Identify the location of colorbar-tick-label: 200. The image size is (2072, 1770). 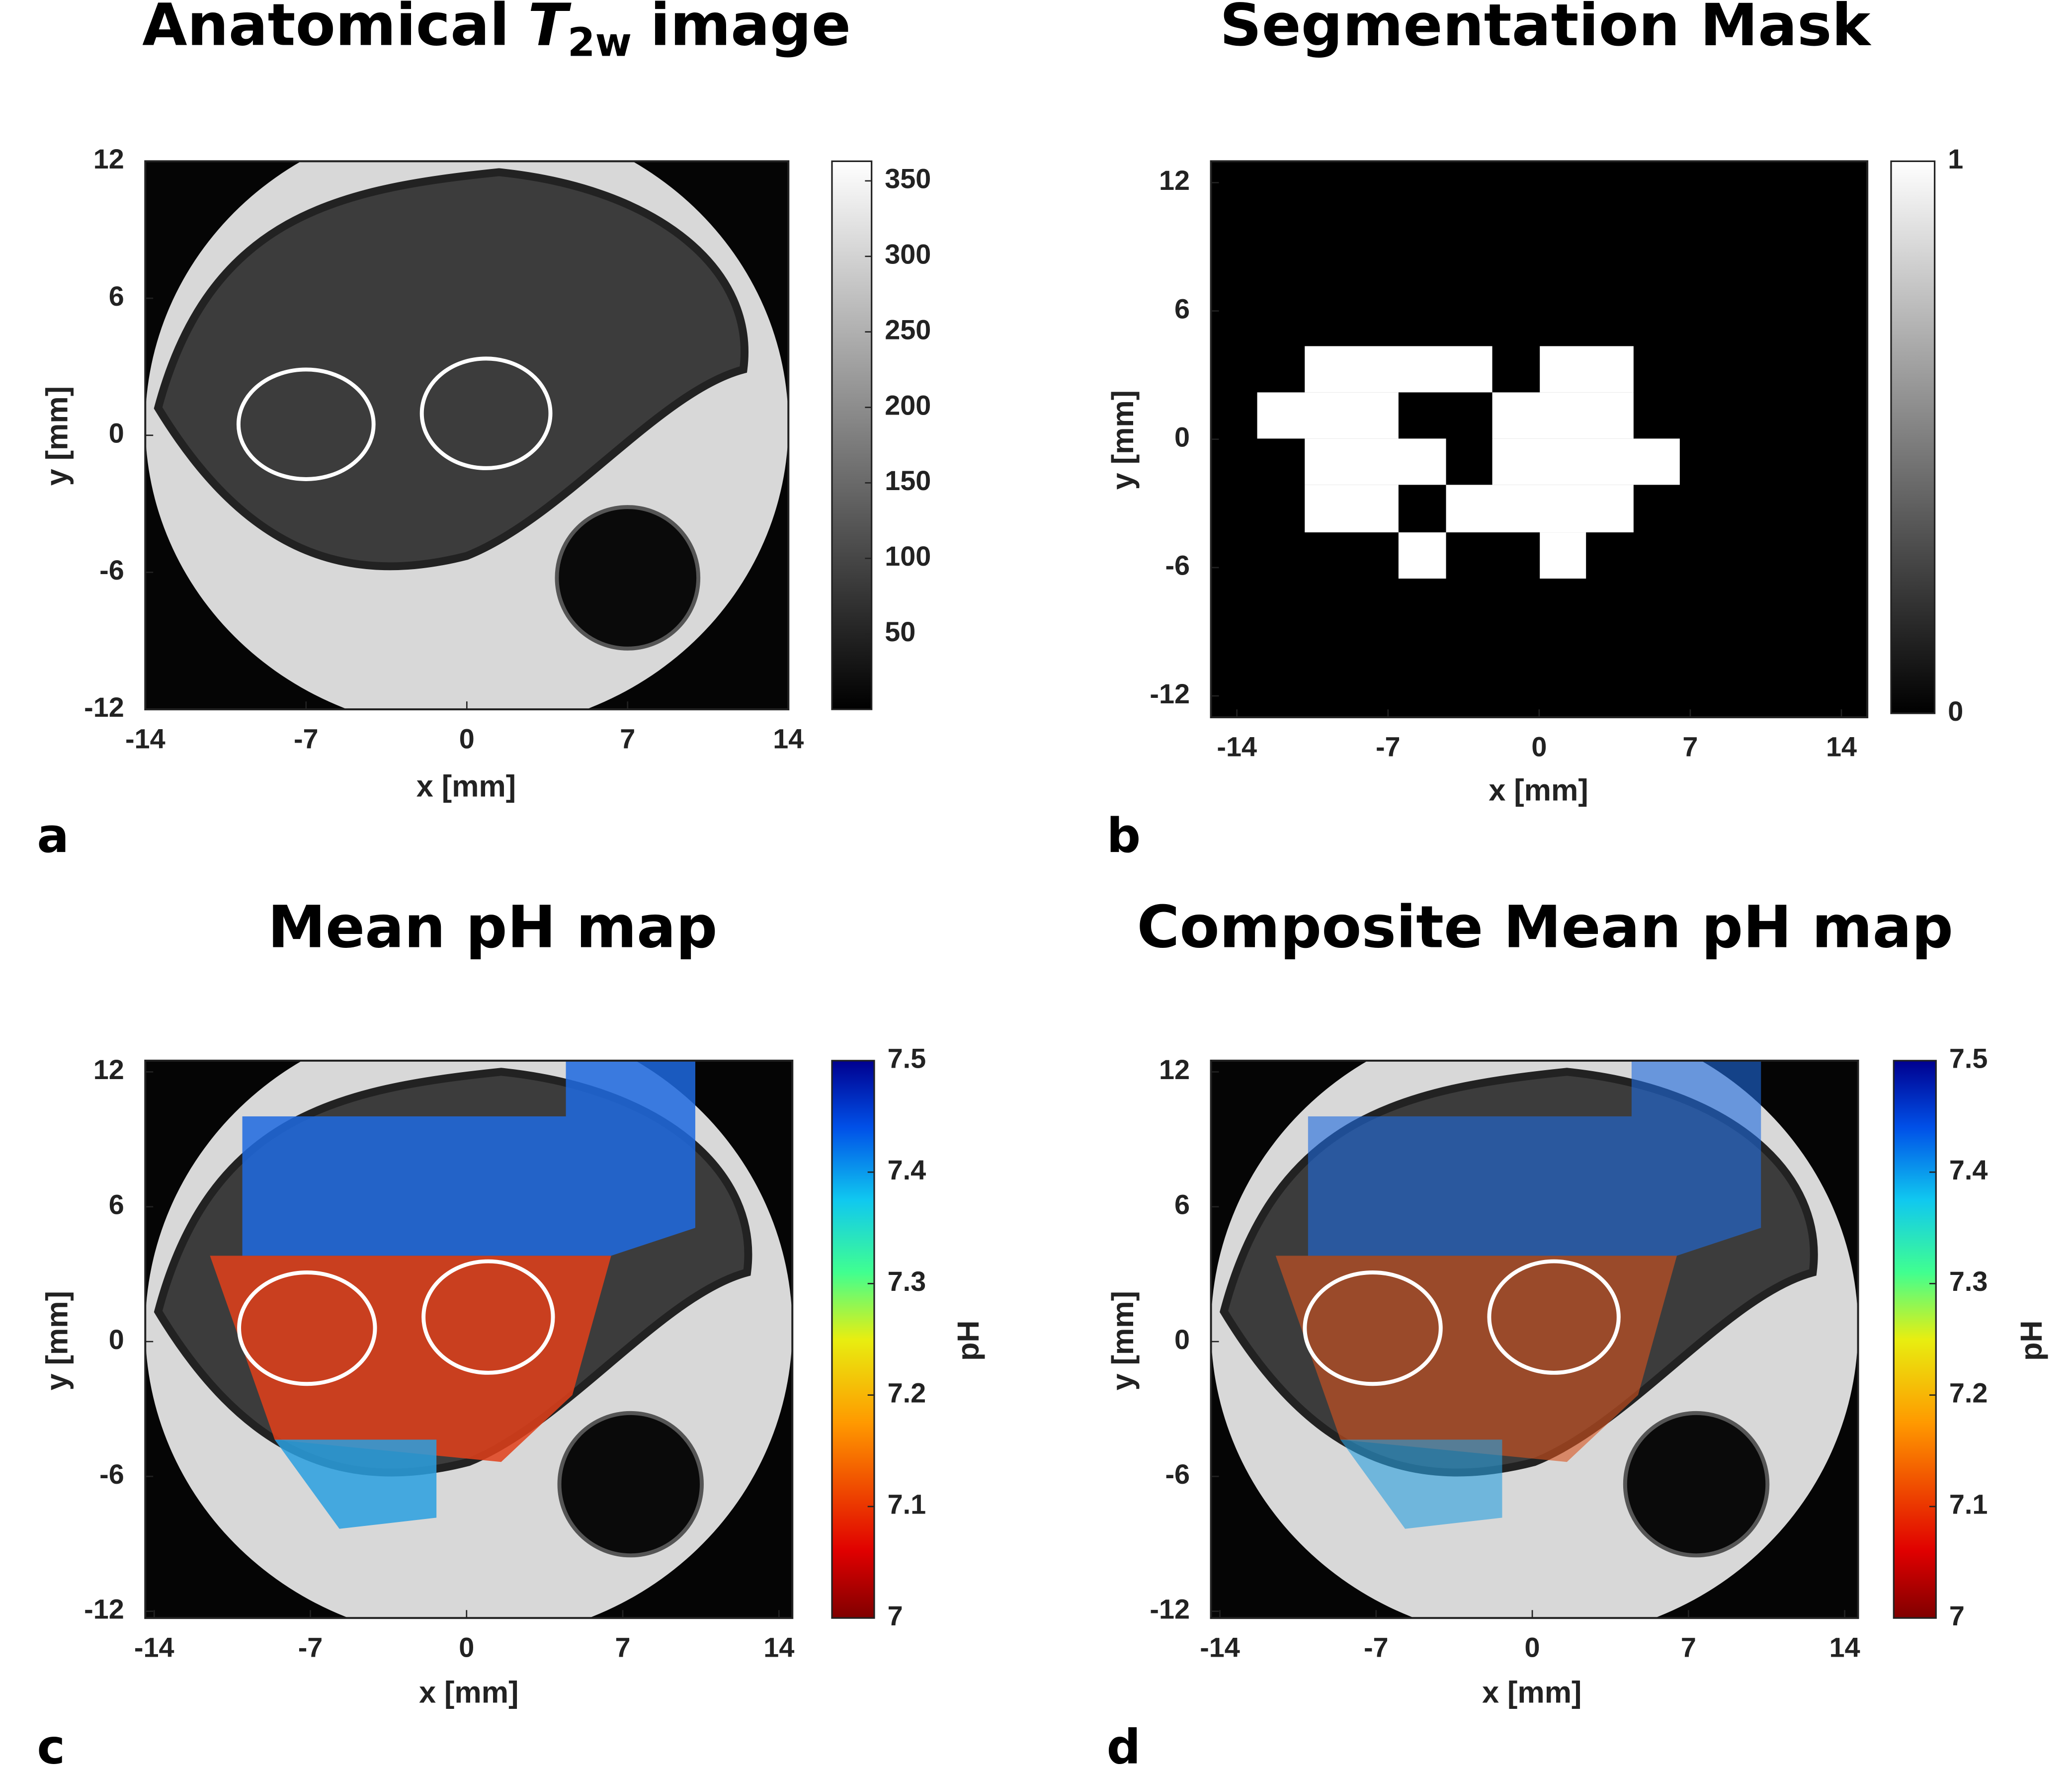
(908, 405).